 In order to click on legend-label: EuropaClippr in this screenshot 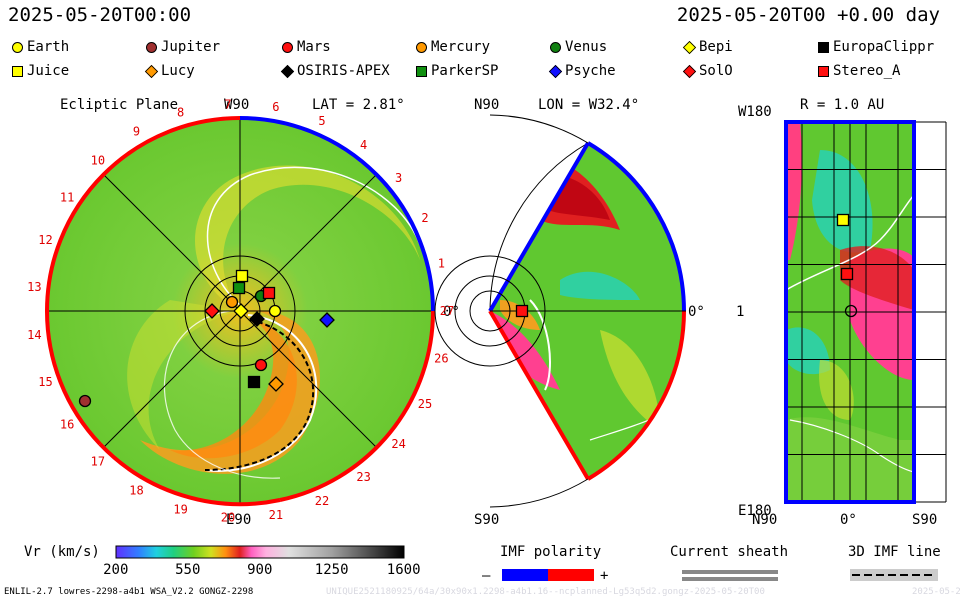, I will do `click(884, 47)`.